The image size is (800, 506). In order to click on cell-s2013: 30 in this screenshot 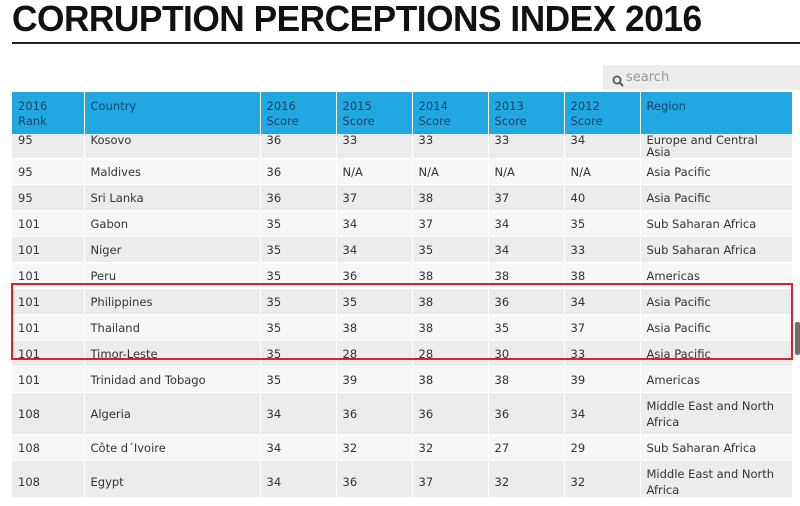, I will do `click(526, 353)`.